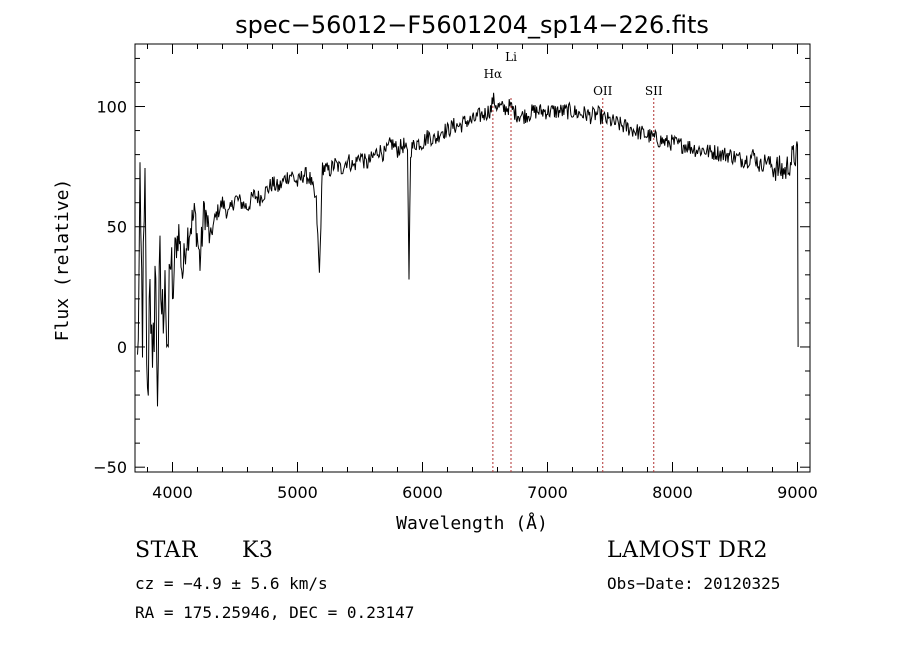 This screenshot has width=900, height=653. What do you see at coordinates (117, 227) in the screenshot?
I see `y-tick-label: 50` at bounding box center [117, 227].